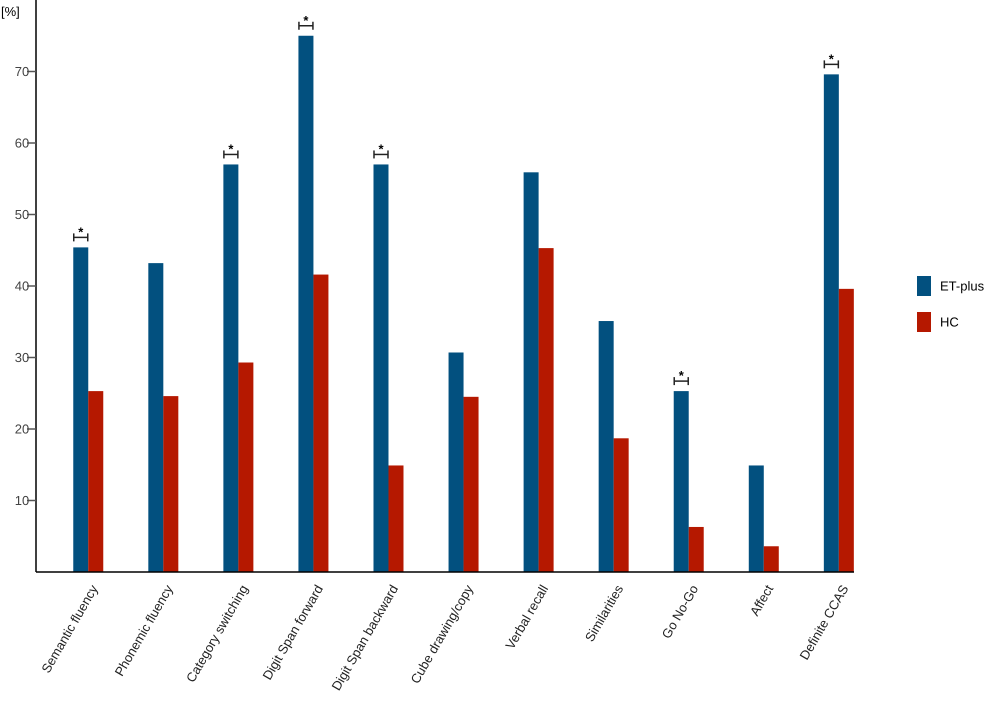 The height and width of the screenshot is (704, 993). I want to click on y-tick-label: 20, so click(22, 429).